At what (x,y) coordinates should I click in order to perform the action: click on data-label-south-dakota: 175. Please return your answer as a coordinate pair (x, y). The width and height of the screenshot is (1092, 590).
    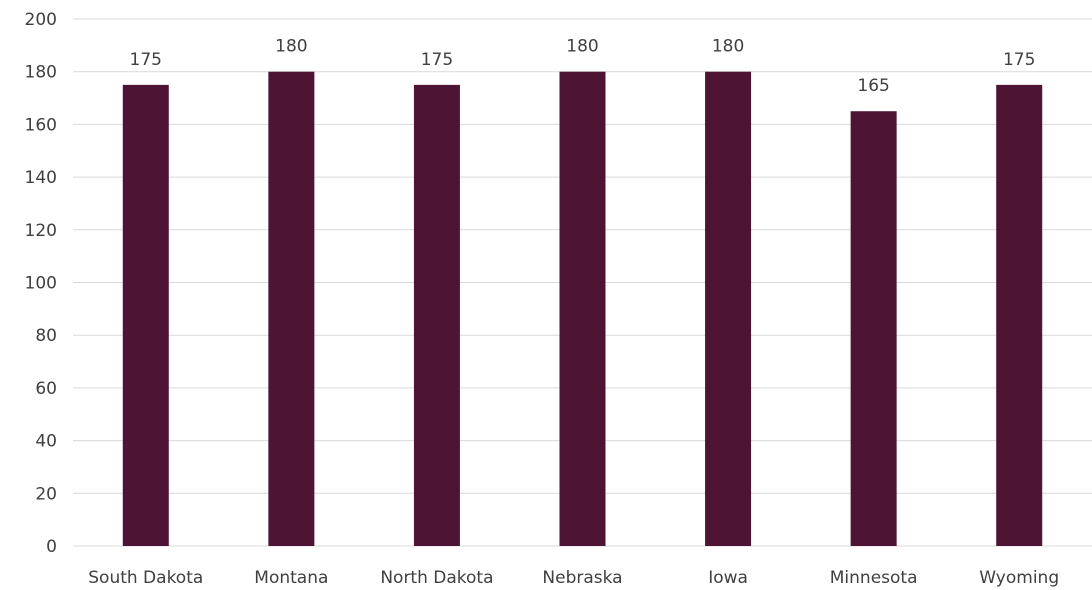
    Looking at the image, I should click on (146, 60).